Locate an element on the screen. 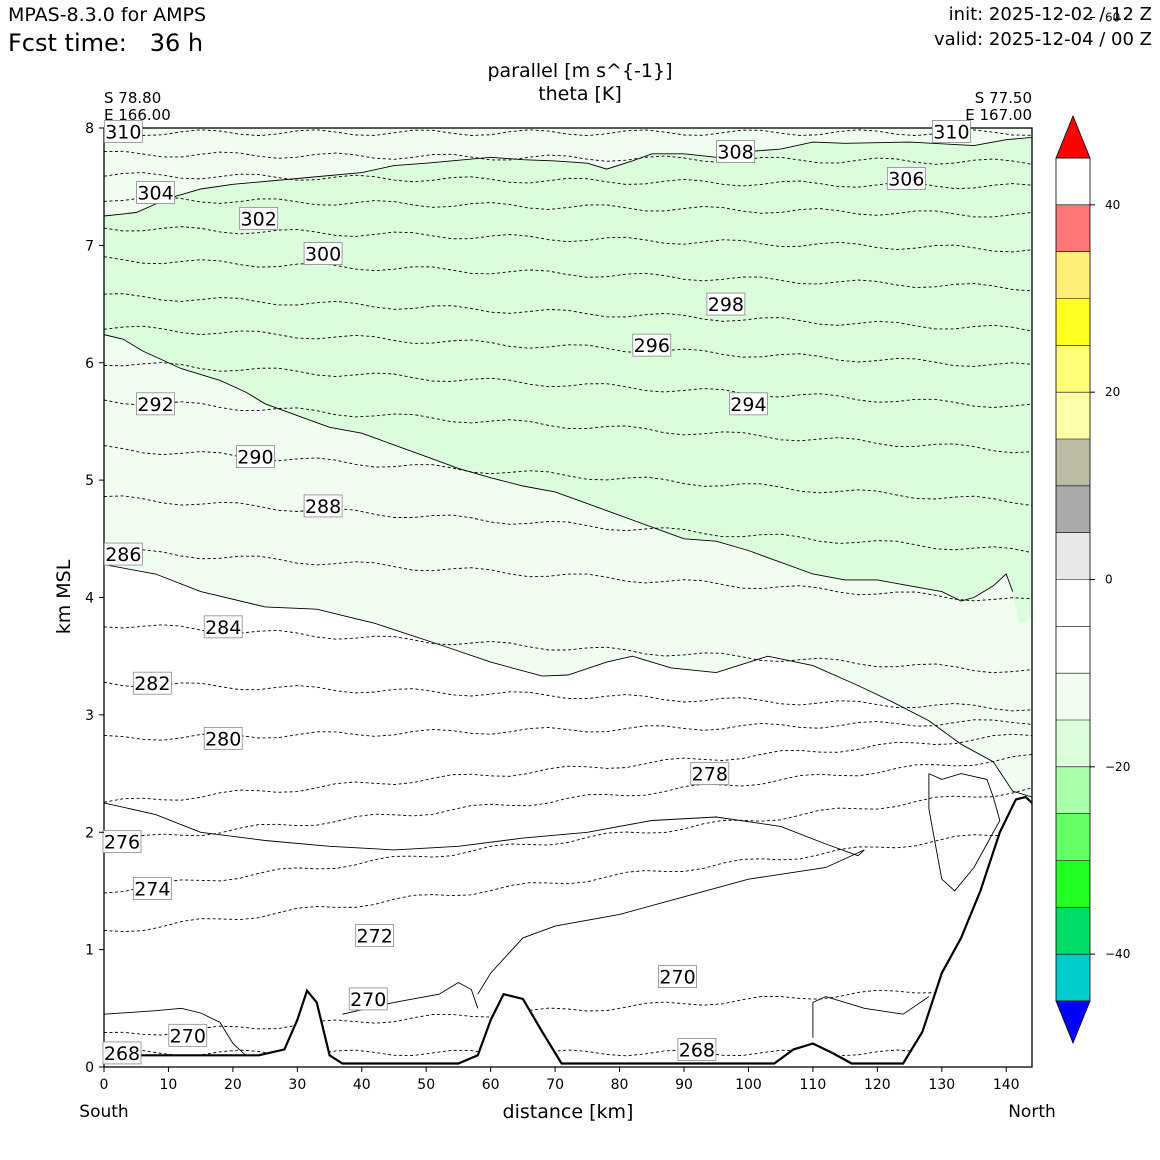  colorbar-tick-label: −40 is located at coordinates (1117, 954).